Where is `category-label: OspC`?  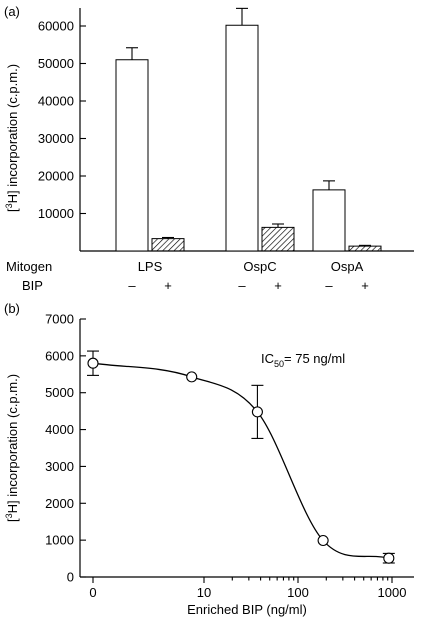 category-label: OspC is located at coordinates (259, 266).